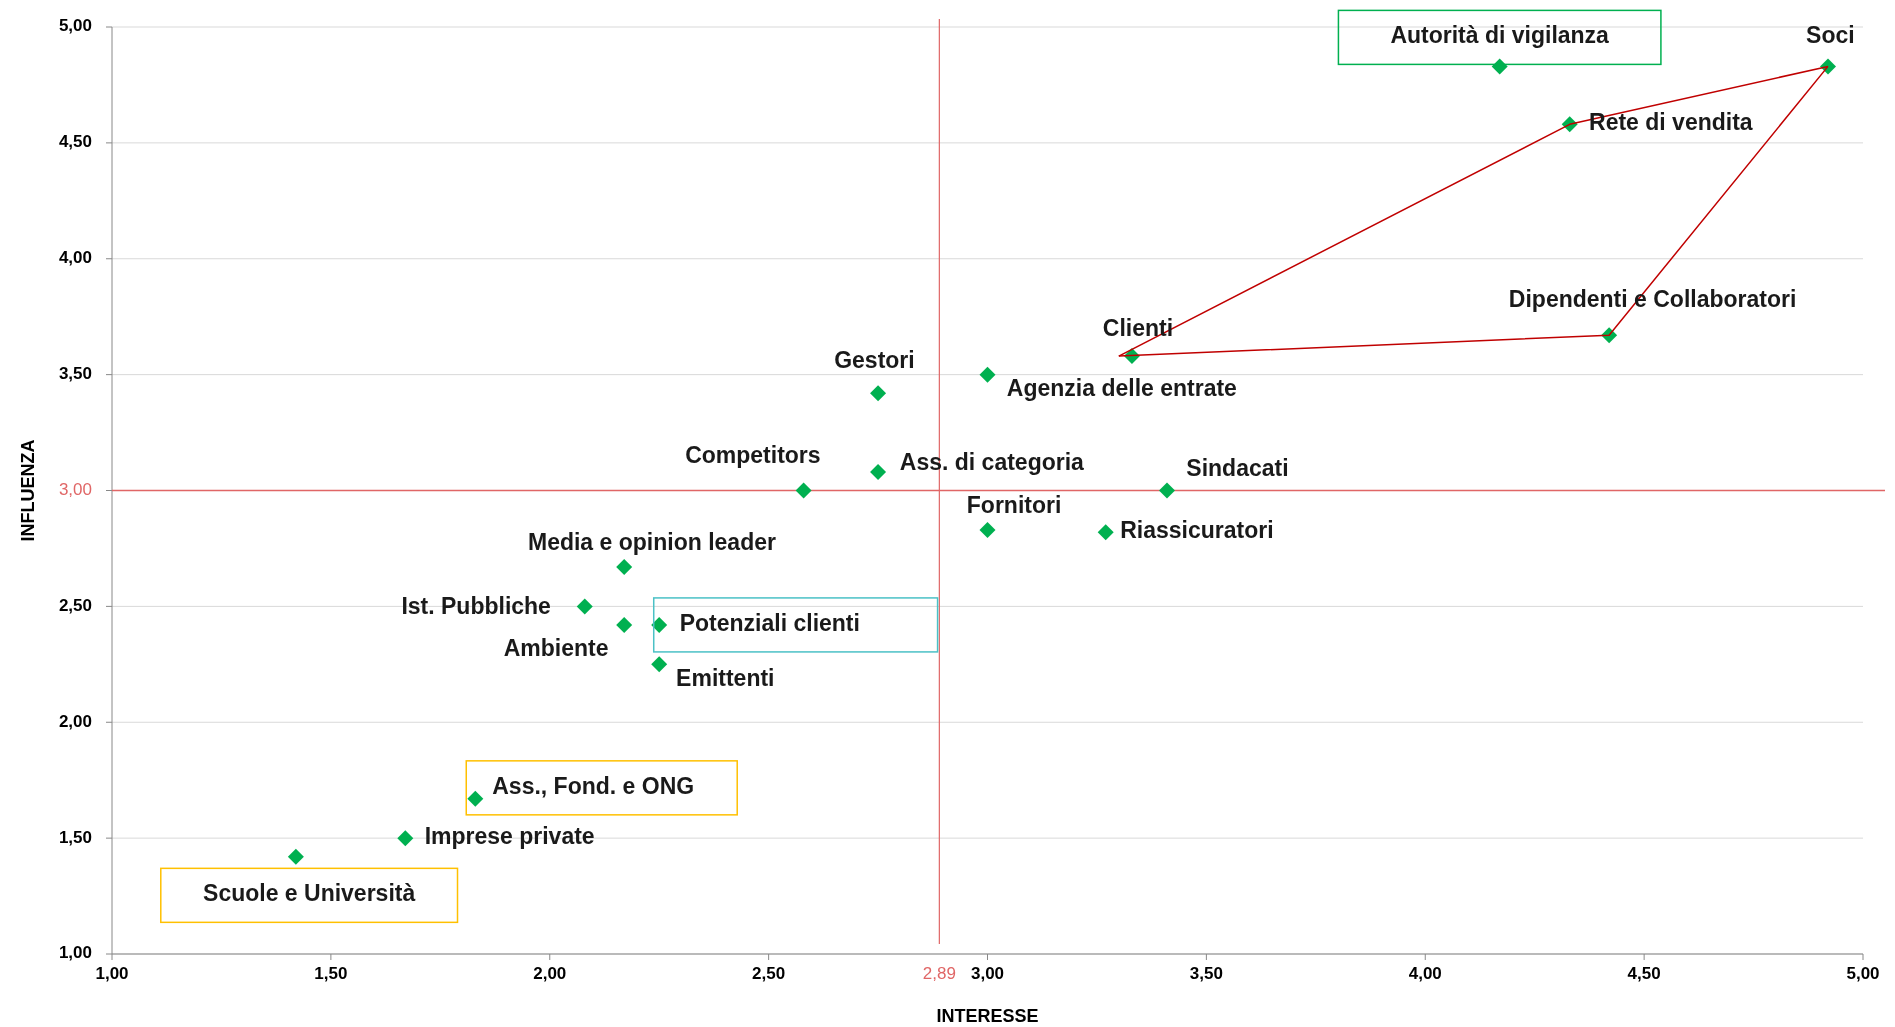 The width and height of the screenshot is (1895, 1027). I want to click on annotation: Rete di vendita, so click(1671, 122).